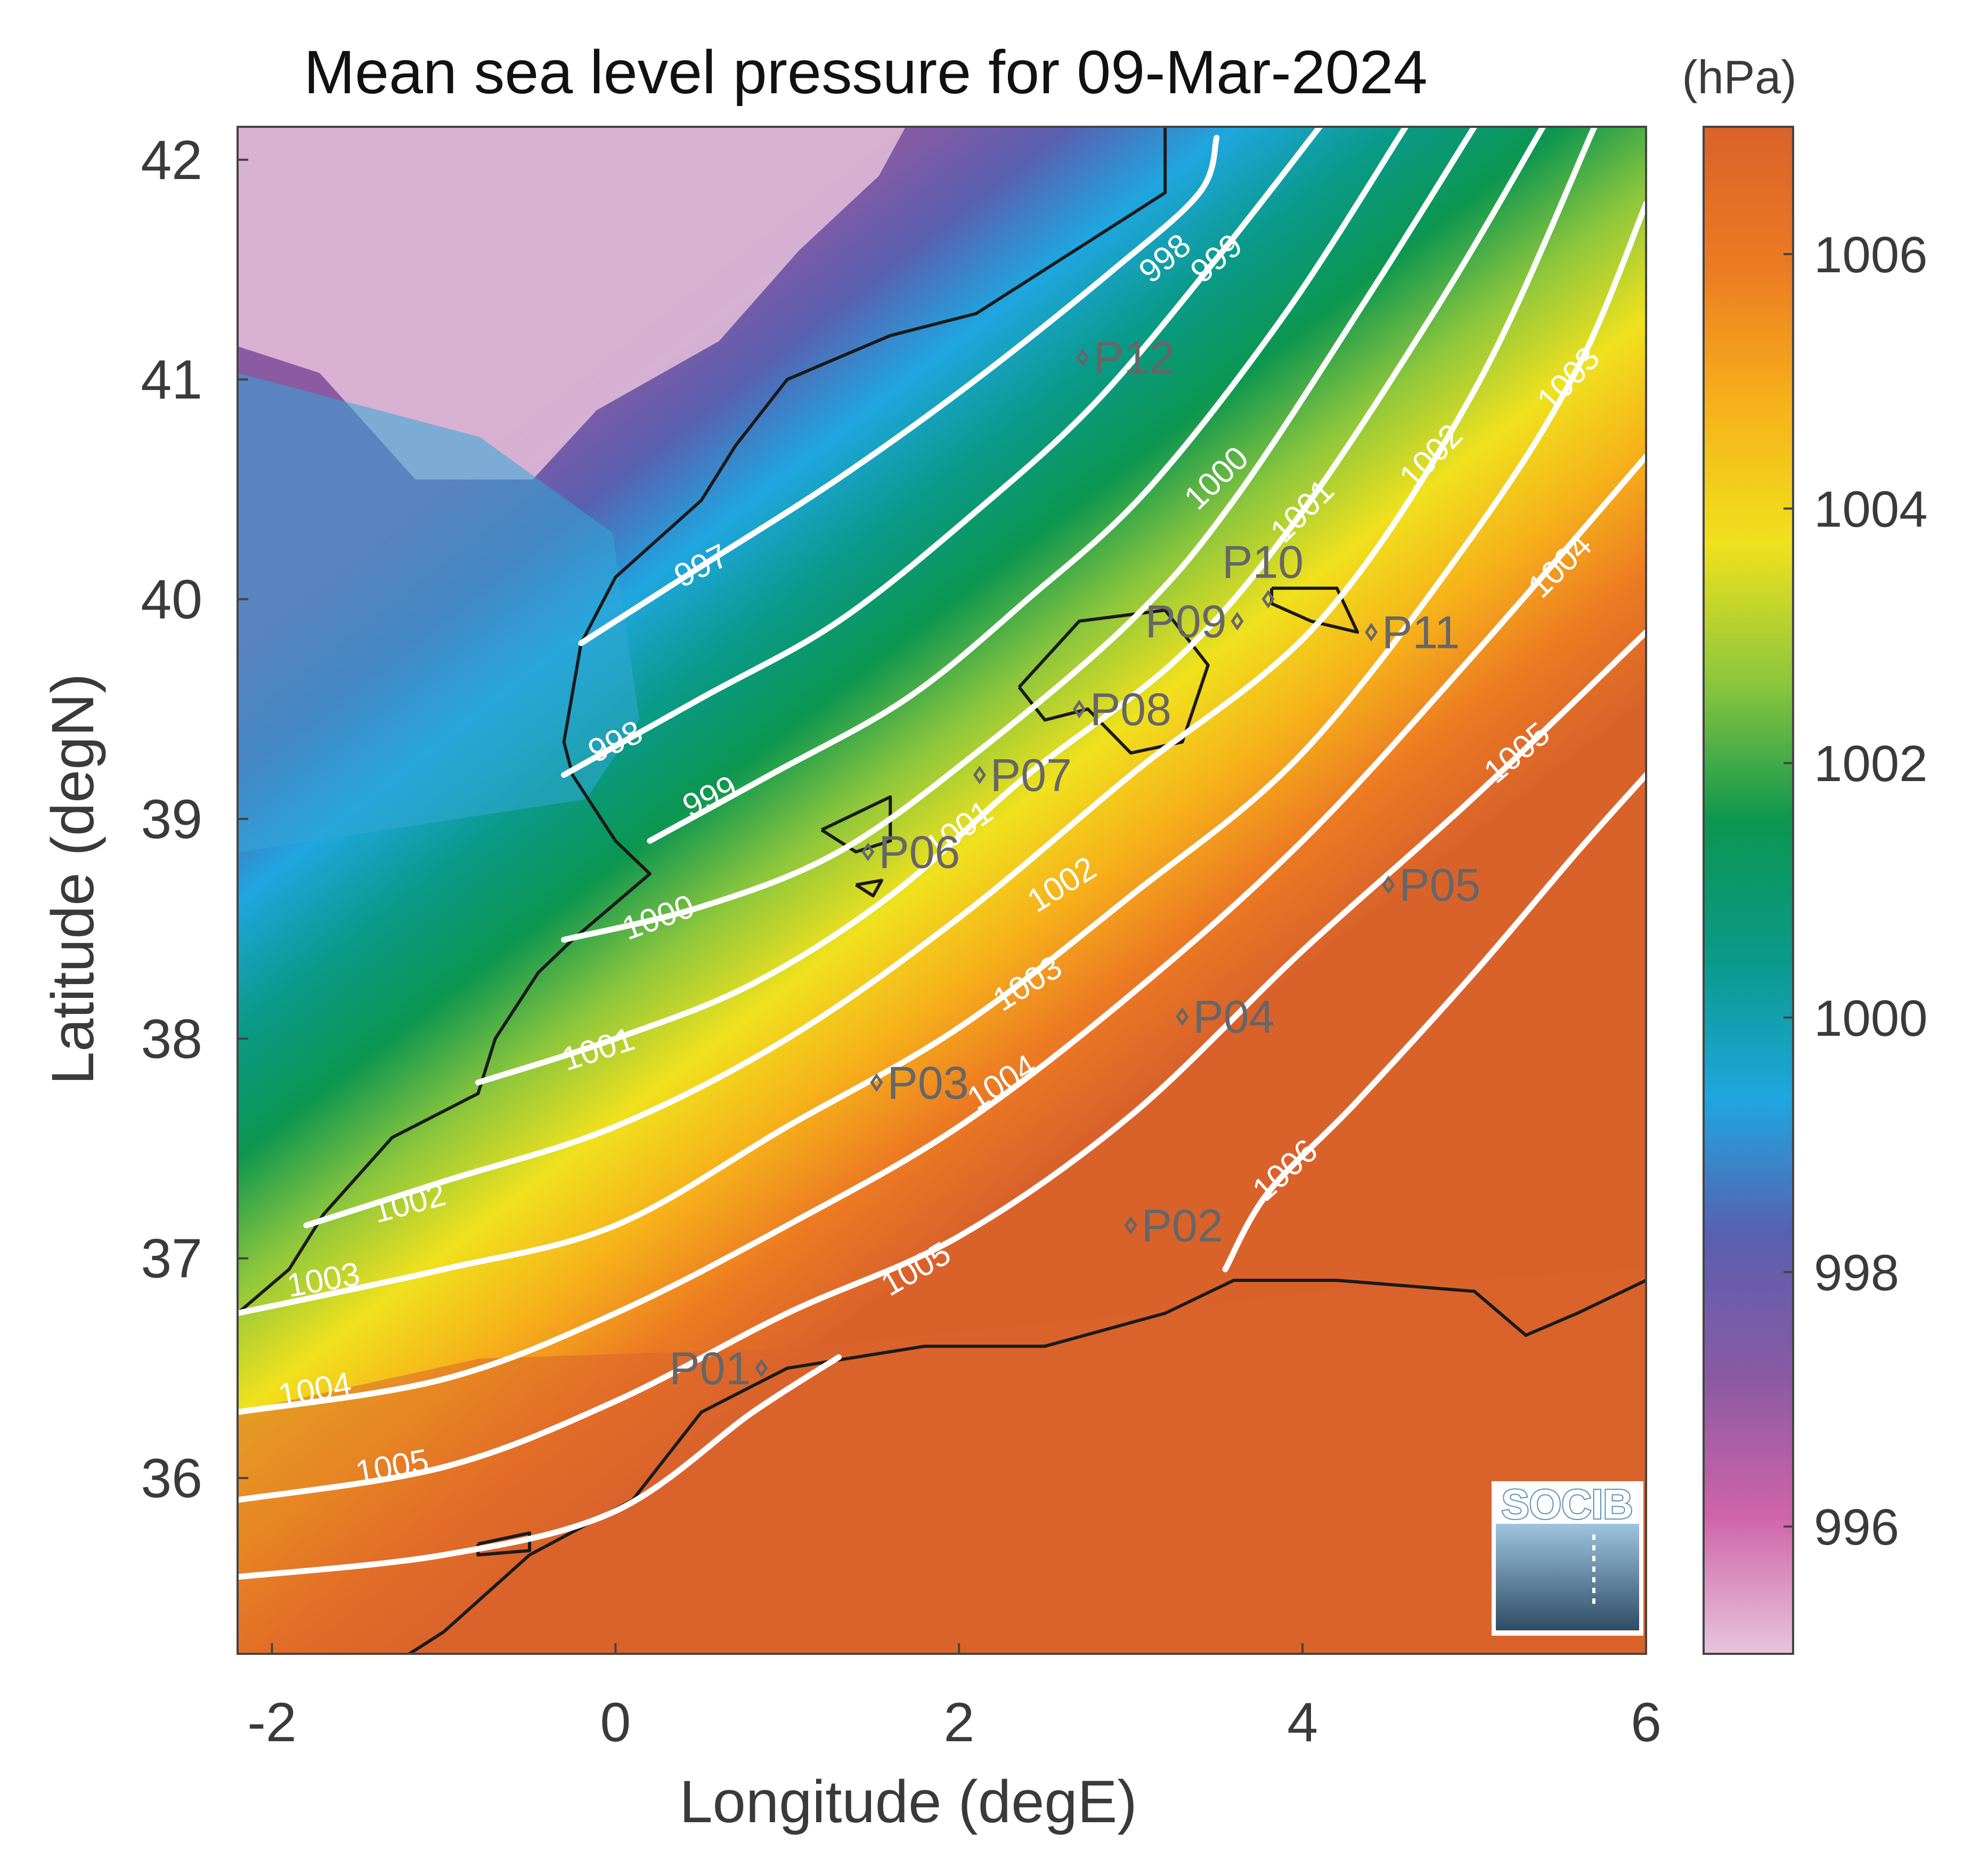  I want to click on colorbar-tick-label: 1004, so click(1871, 510).